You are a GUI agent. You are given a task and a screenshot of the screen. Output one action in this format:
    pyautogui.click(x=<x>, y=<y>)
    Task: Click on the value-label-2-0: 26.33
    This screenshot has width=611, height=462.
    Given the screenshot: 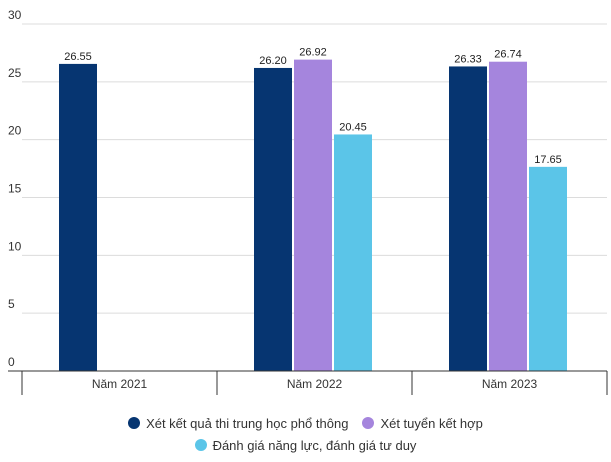 What is the action you would take?
    pyautogui.click(x=468, y=59)
    